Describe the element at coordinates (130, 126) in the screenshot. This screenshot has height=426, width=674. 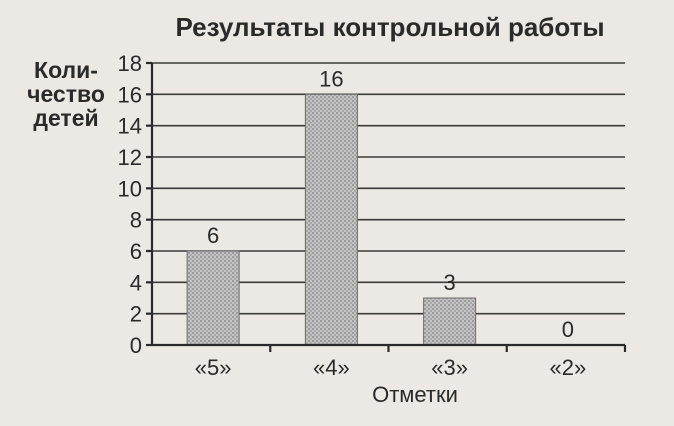
I see `y-tick-label-14: 14` at that location.